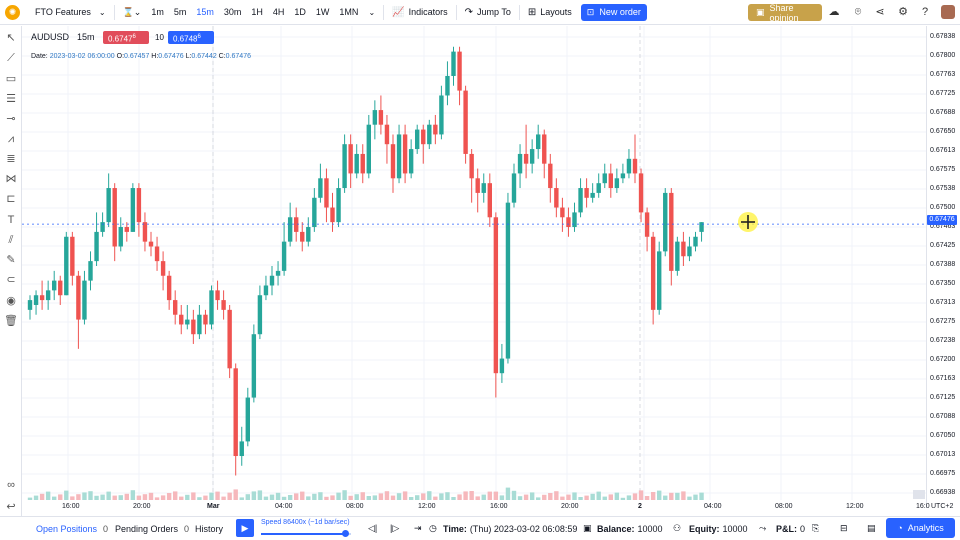  What do you see at coordinates (11, 485) in the screenshot?
I see `link-icon: ∞` at bounding box center [11, 485].